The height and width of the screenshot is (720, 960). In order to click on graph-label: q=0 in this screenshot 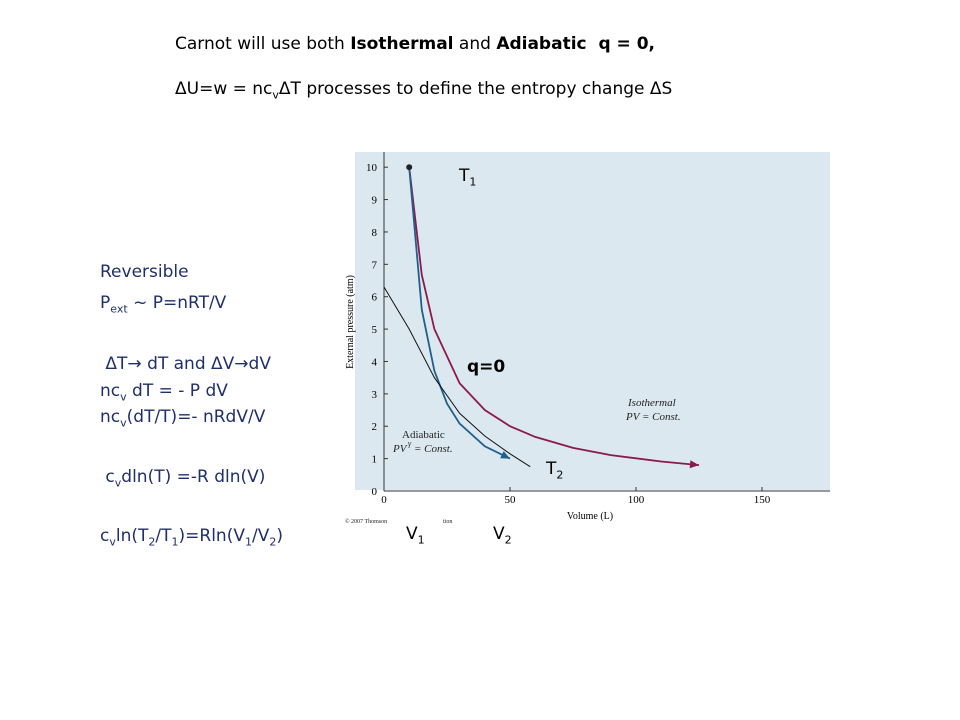, I will do `click(486, 367)`.